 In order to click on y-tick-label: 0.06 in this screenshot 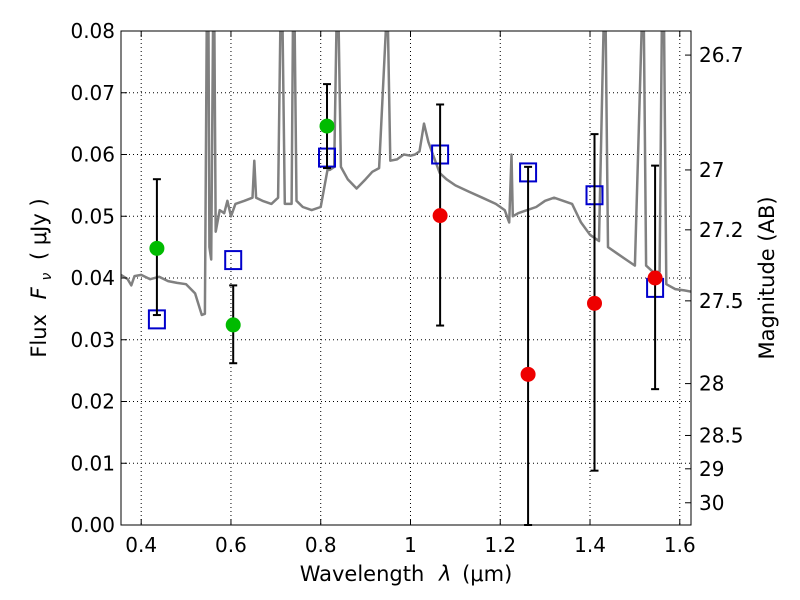, I will do `click(92, 155)`.